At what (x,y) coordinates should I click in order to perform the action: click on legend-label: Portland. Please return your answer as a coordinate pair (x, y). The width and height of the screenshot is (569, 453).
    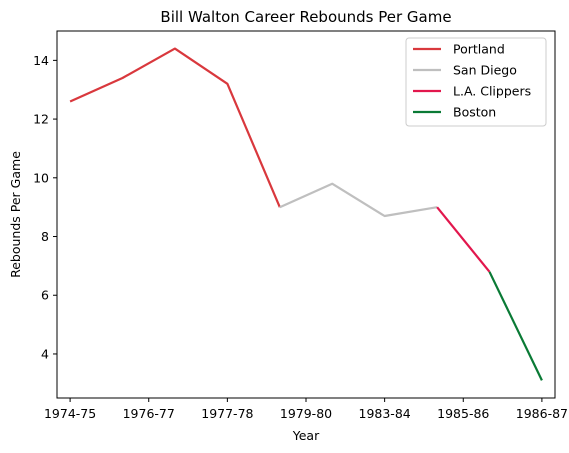
    Looking at the image, I should click on (479, 49).